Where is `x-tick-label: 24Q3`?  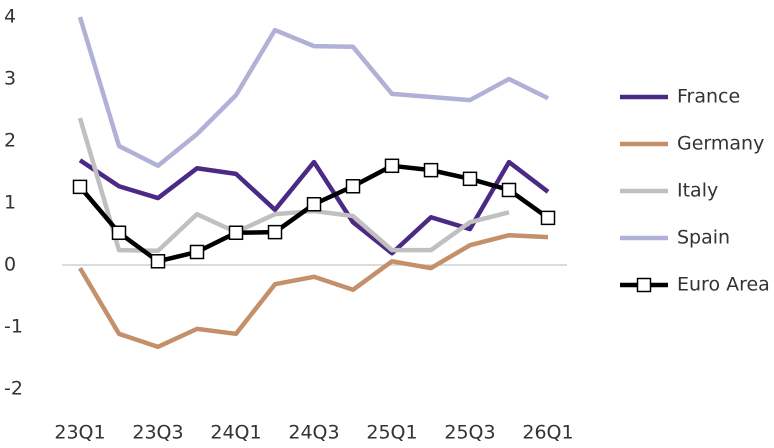
x-tick-label: 24Q3 is located at coordinates (313, 433).